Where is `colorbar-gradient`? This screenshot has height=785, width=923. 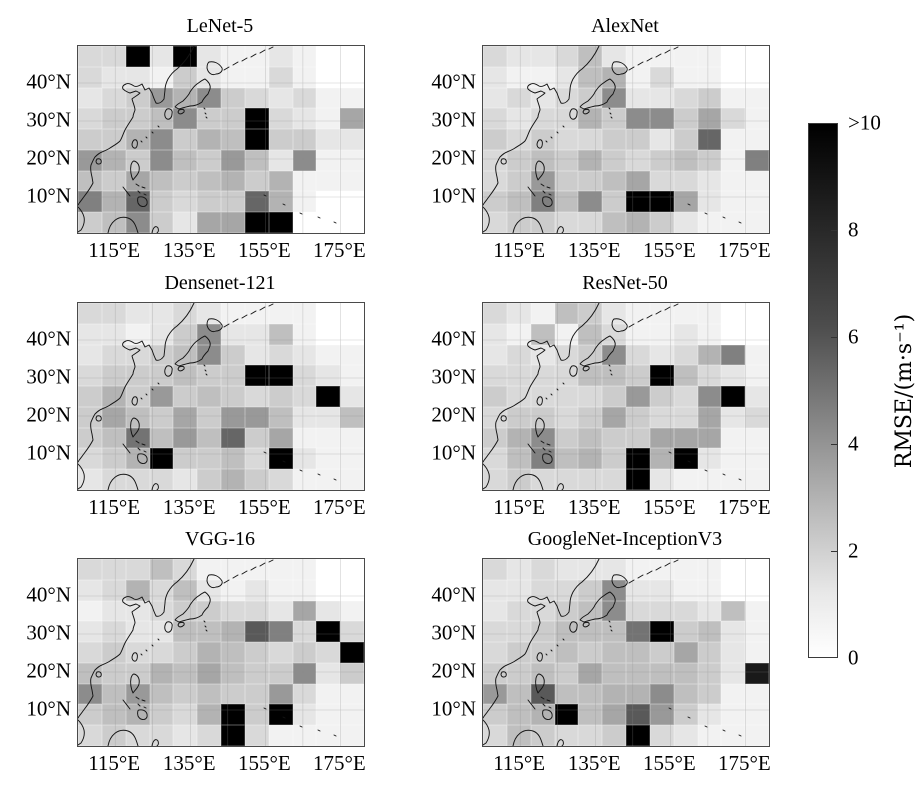
colorbar-gradient is located at coordinates (823, 390).